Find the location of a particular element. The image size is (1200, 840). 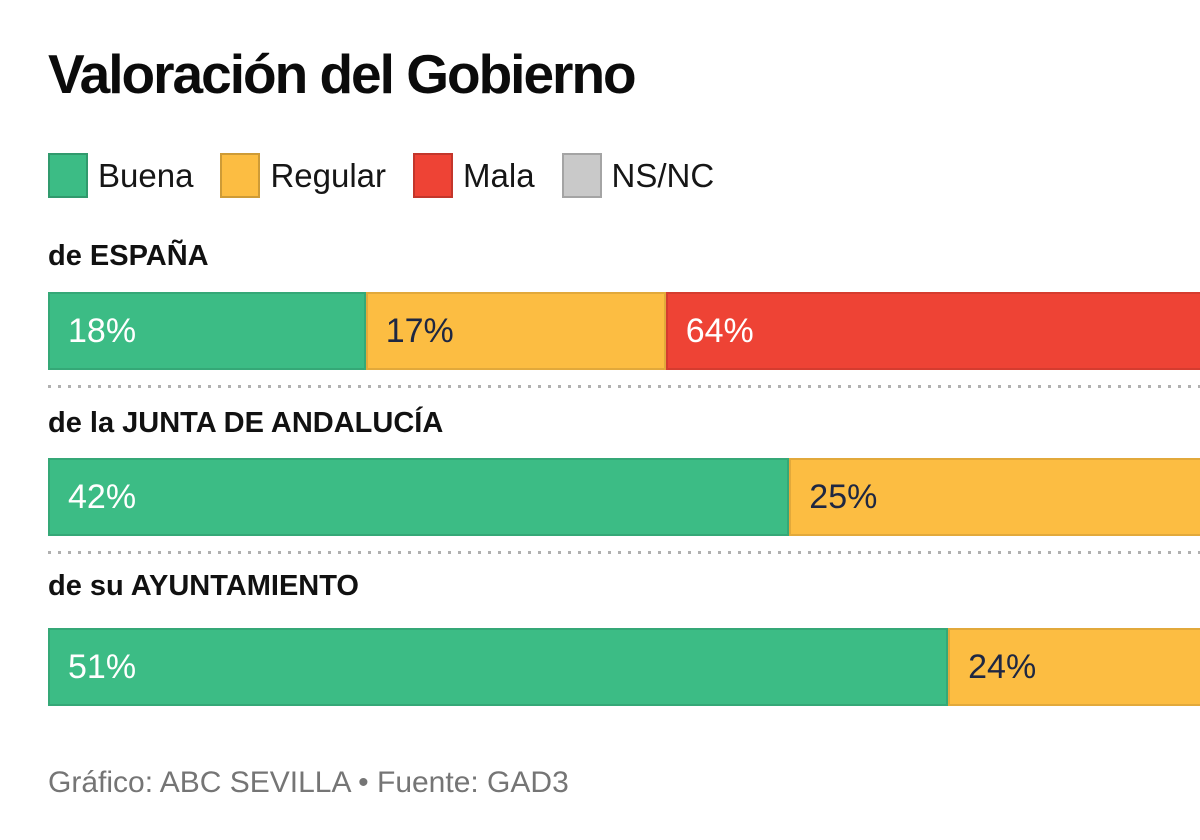

legend-swatch-nsnc is located at coordinates (581, 175).